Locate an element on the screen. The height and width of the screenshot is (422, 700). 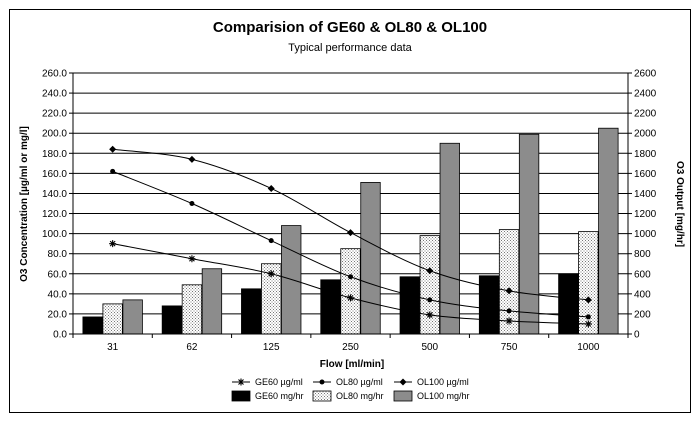
y-tick-label: 60.0 is located at coordinates (58, 274).